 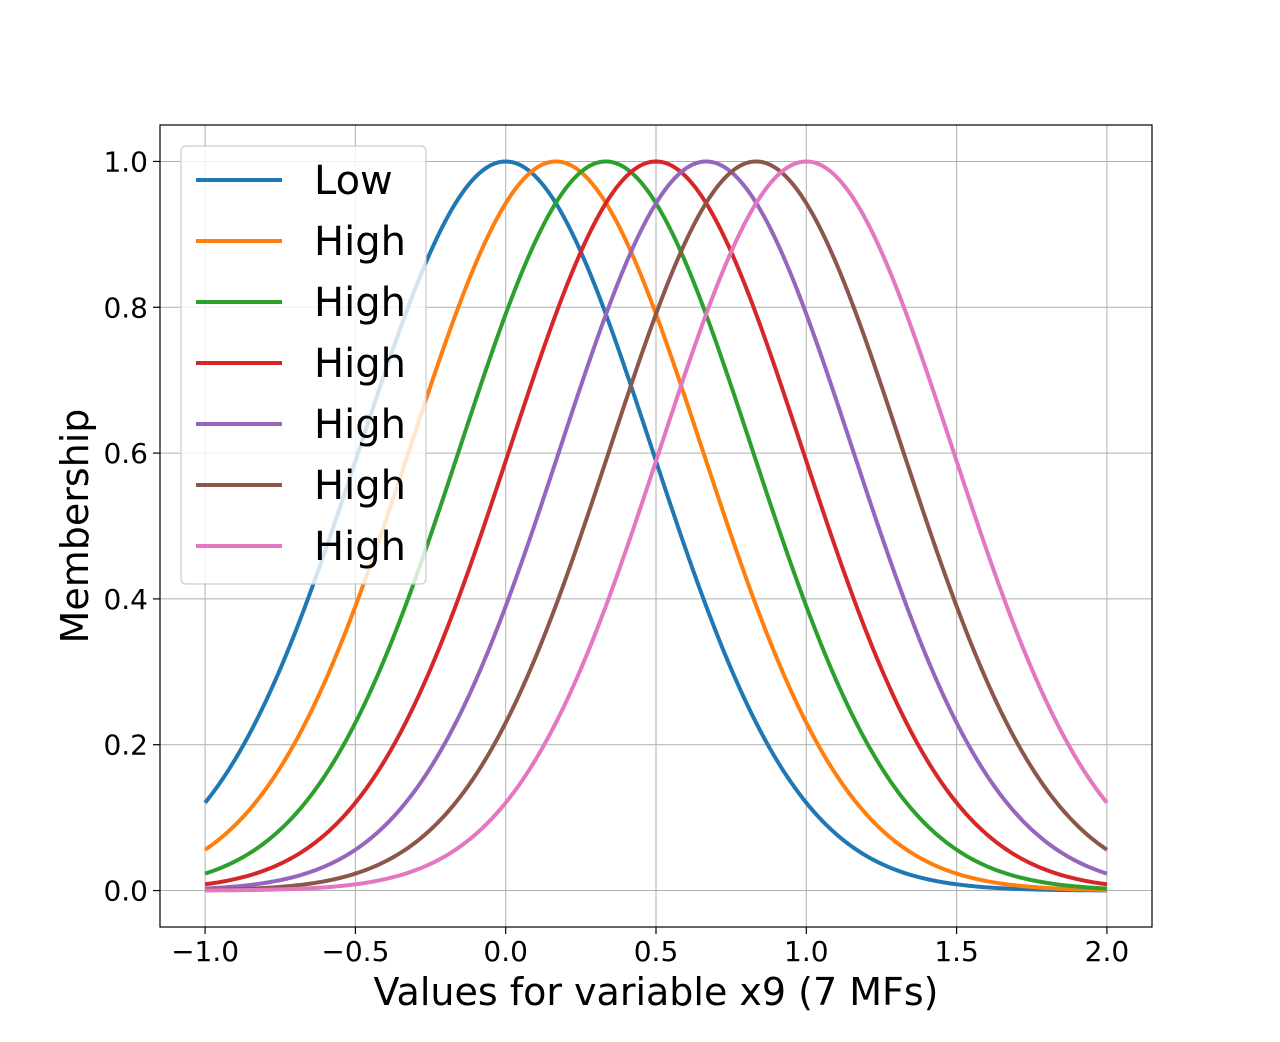 What do you see at coordinates (125, 599) in the screenshot?
I see `y-tick-label: 0.4` at bounding box center [125, 599].